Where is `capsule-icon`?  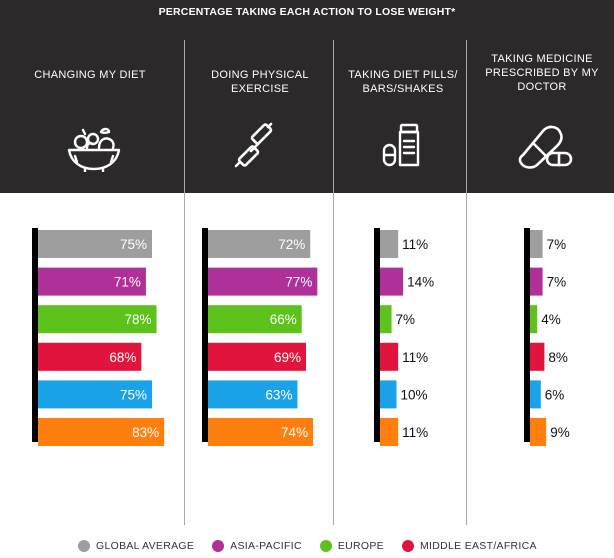 capsule-icon is located at coordinates (545, 147).